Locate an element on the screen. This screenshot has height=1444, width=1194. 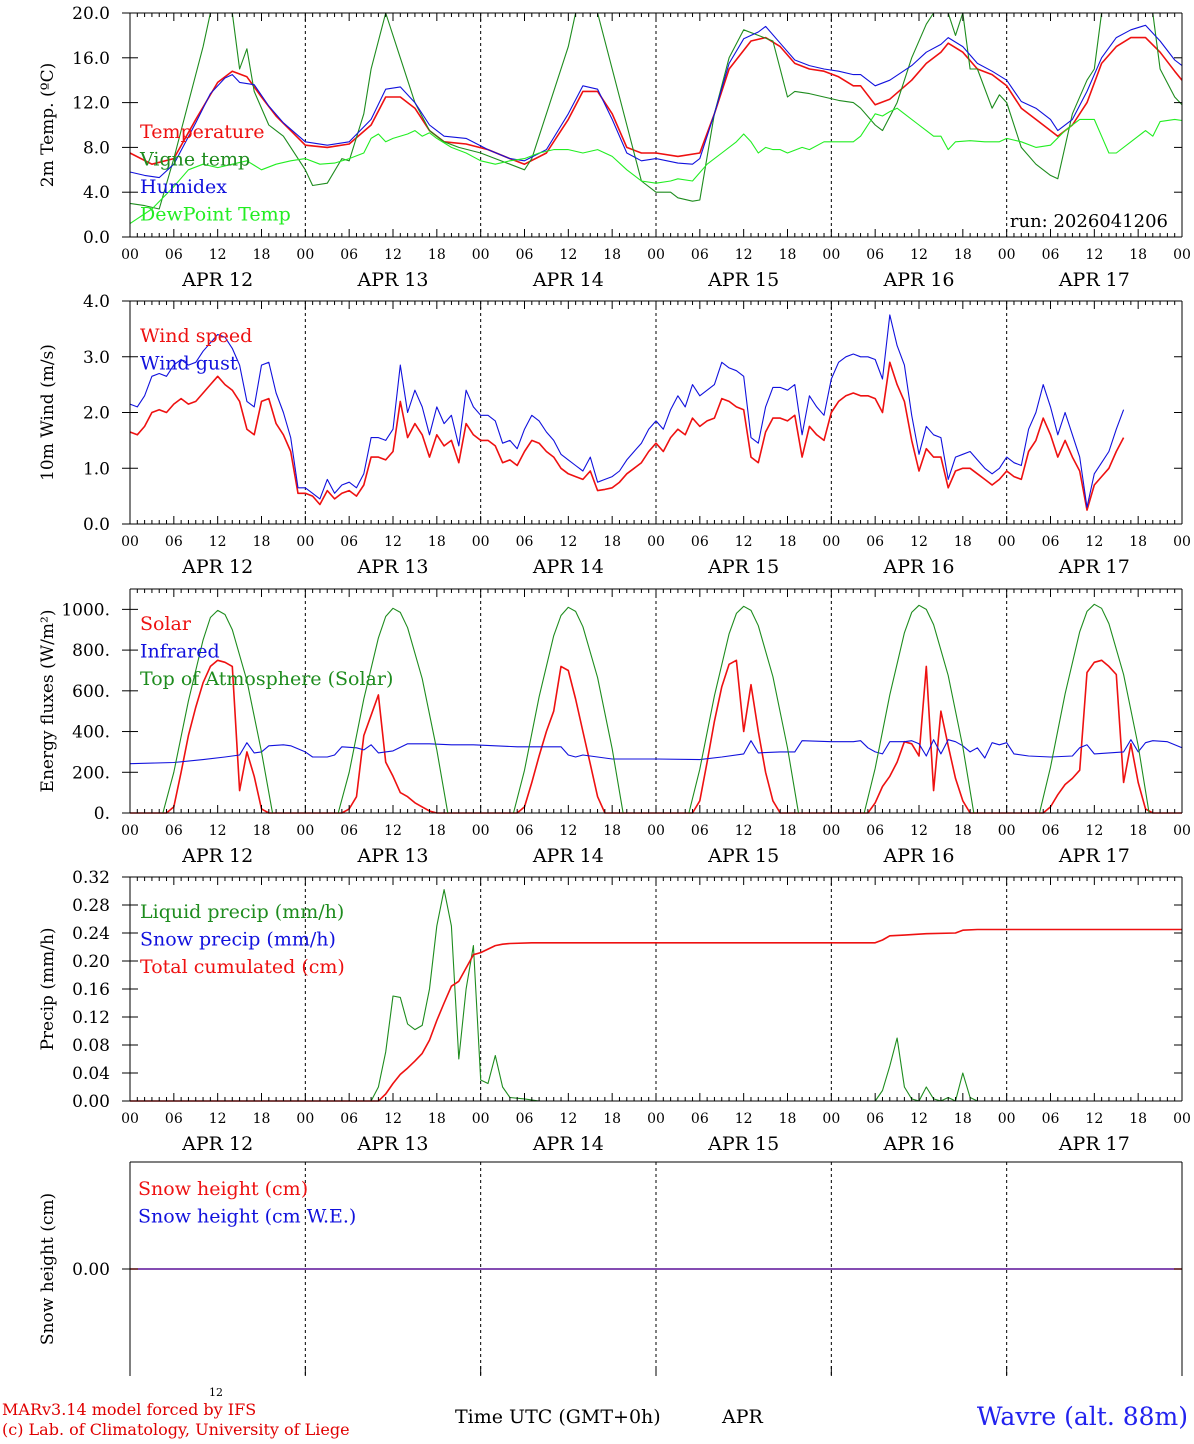
legend-entry: DewPoint Temp is located at coordinates (215, 215).